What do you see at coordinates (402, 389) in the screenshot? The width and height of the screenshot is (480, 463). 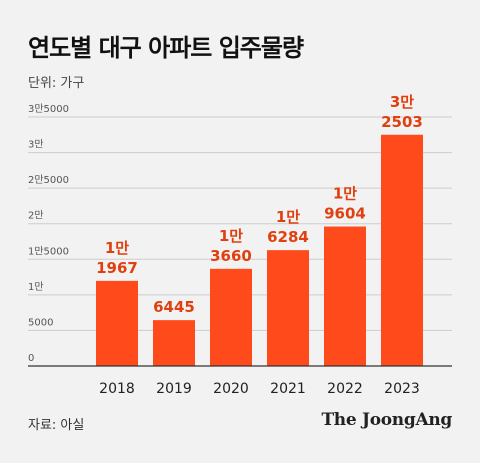 I see `x-tick-label: 2023` at bounding box center [402, 389].